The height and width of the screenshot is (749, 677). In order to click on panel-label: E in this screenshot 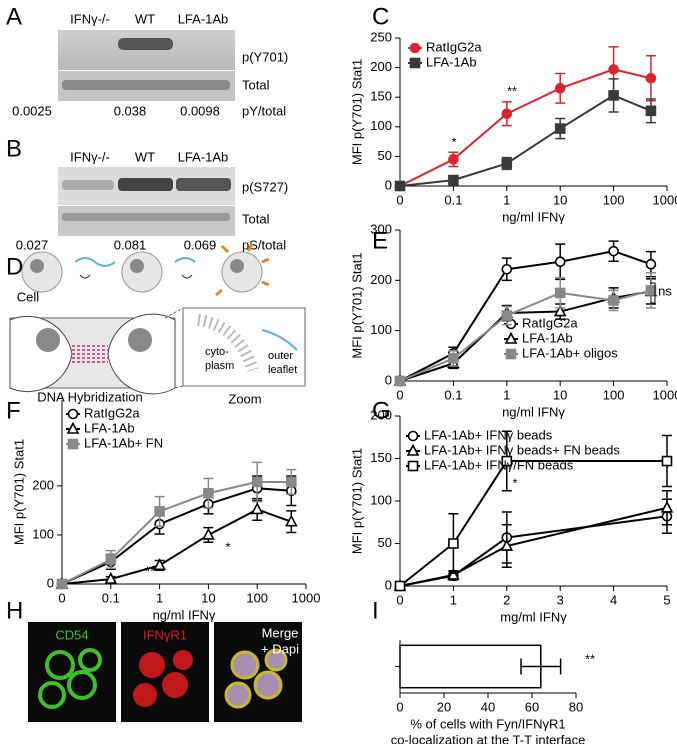, I will do `click(380, 240)`.